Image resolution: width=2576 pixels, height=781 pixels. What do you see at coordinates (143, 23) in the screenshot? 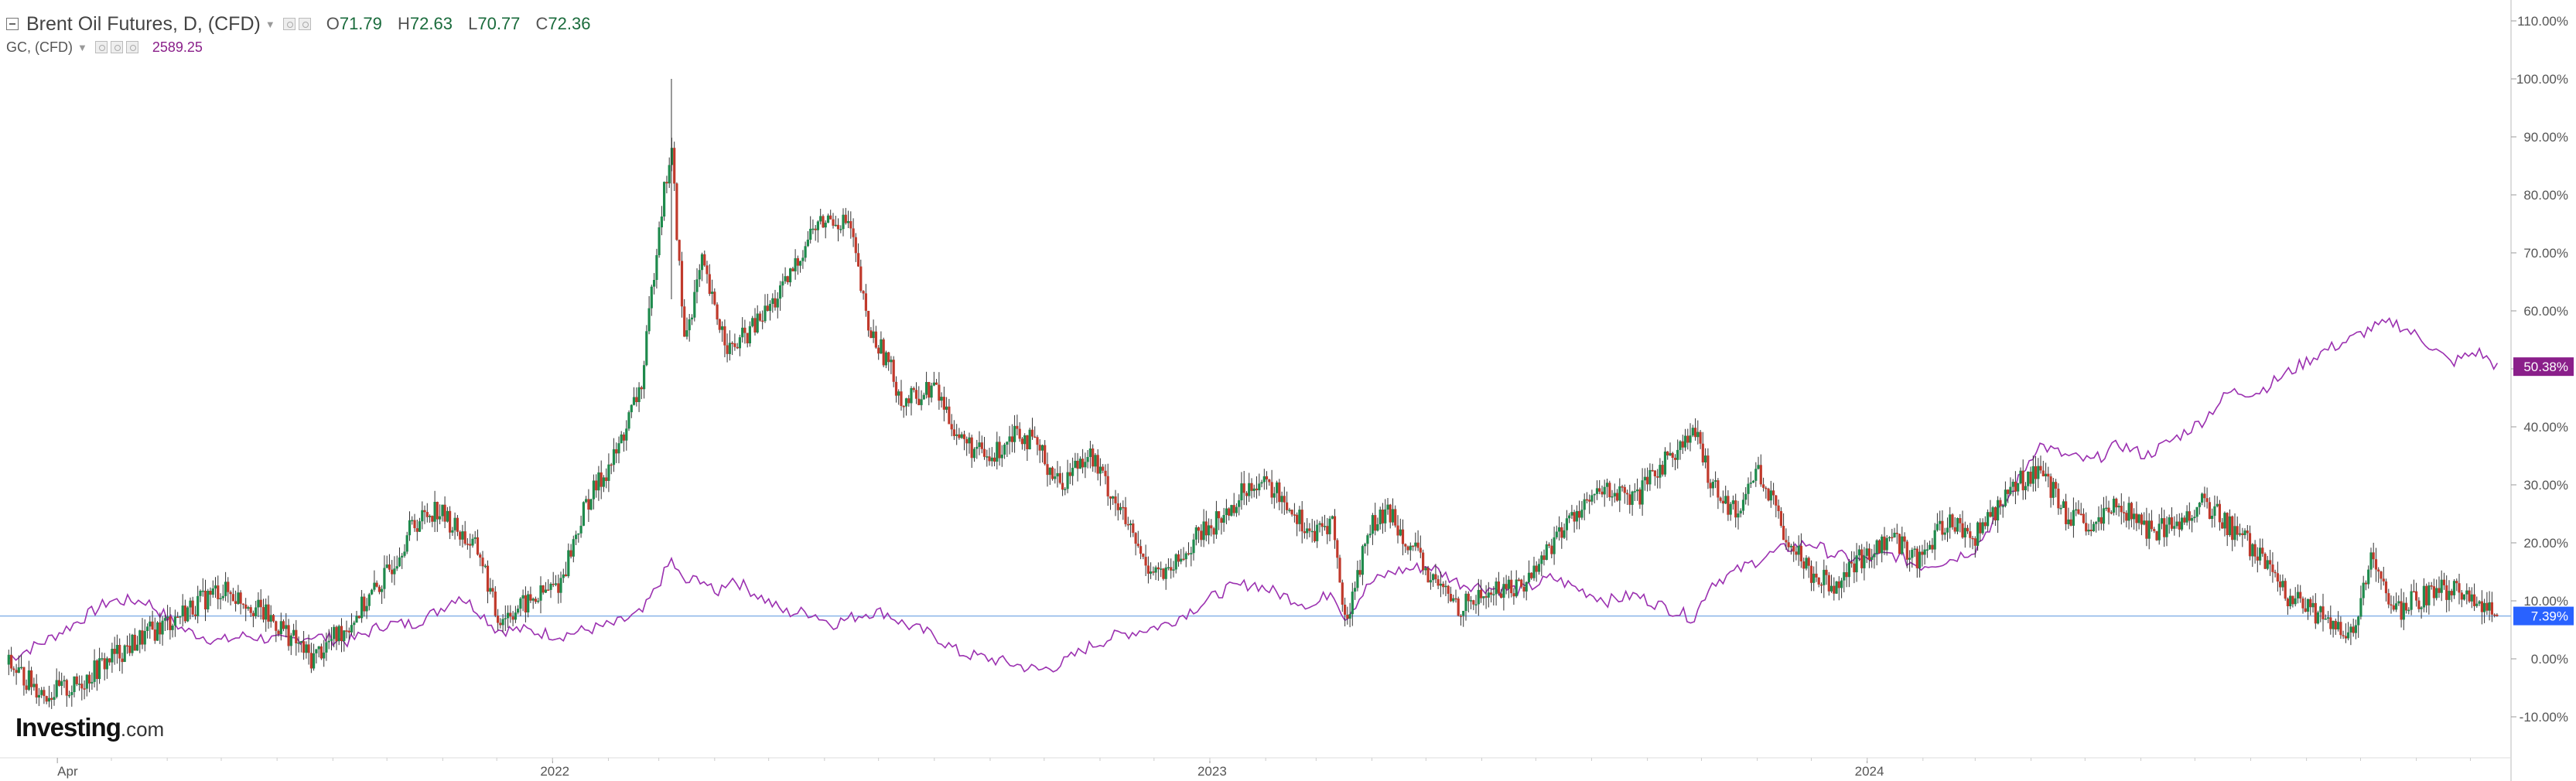
I see `main-symbol-label: Brent Oil Futures, D, (CFD)` at bounding box center [143, 23].